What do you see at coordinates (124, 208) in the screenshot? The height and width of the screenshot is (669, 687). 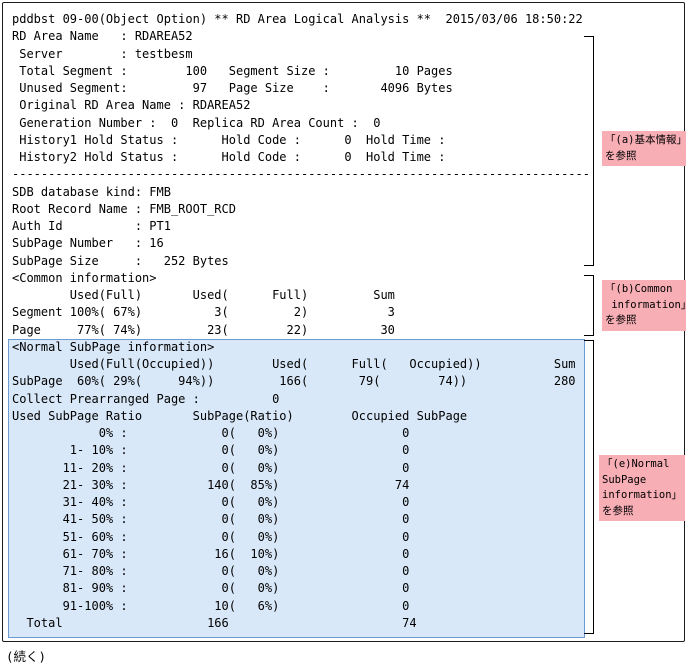 I see `root-record-line: Root Record Name : FMB_ROOT_RCD` at bounding box center [124, 208].